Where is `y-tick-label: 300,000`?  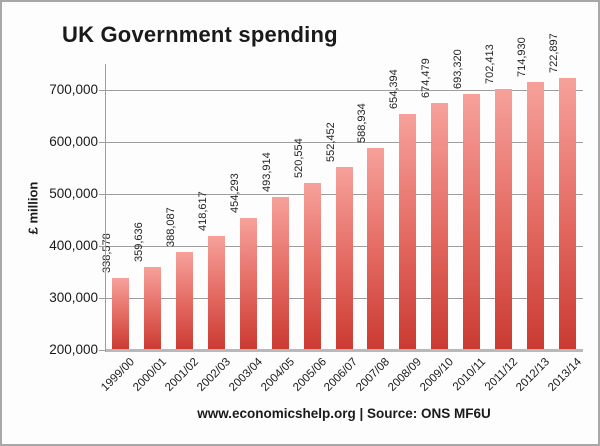 y-tick-label: 300,000 is located at coordinates (73, 297).